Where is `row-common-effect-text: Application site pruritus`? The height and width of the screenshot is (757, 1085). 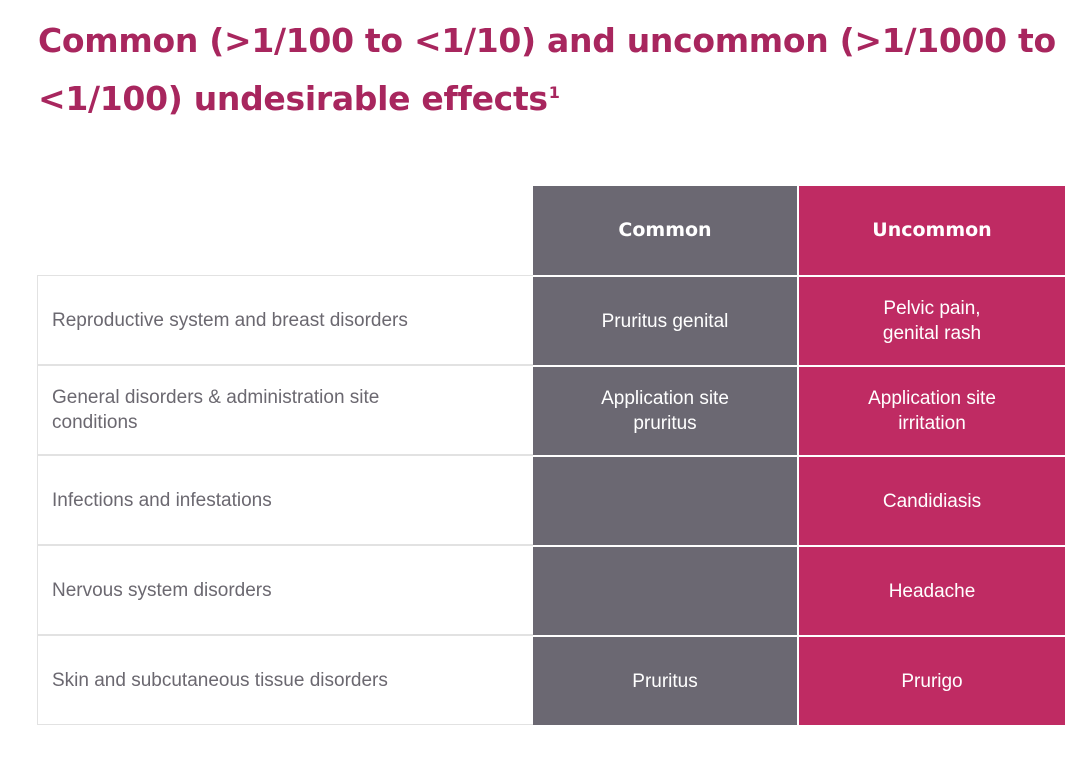 row-common-effect-text: Application site pruritus is located at coordinates (665, 411).